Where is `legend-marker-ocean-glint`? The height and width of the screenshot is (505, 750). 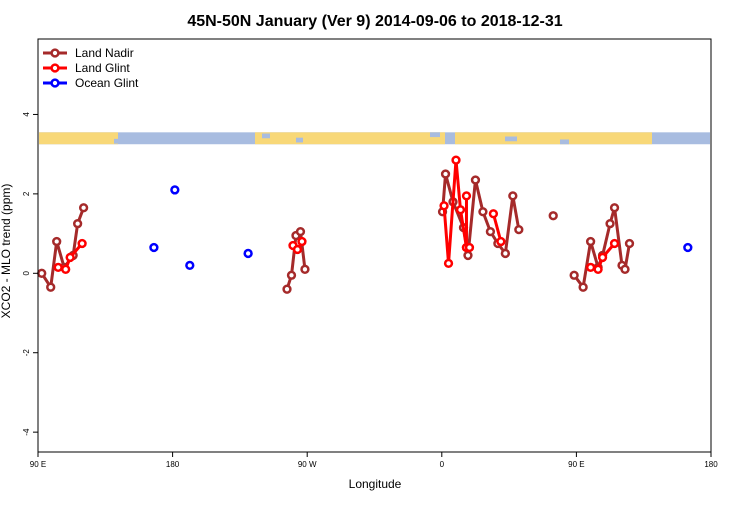
legend-marker-ocean-glint is located at coordinates (55, 83).